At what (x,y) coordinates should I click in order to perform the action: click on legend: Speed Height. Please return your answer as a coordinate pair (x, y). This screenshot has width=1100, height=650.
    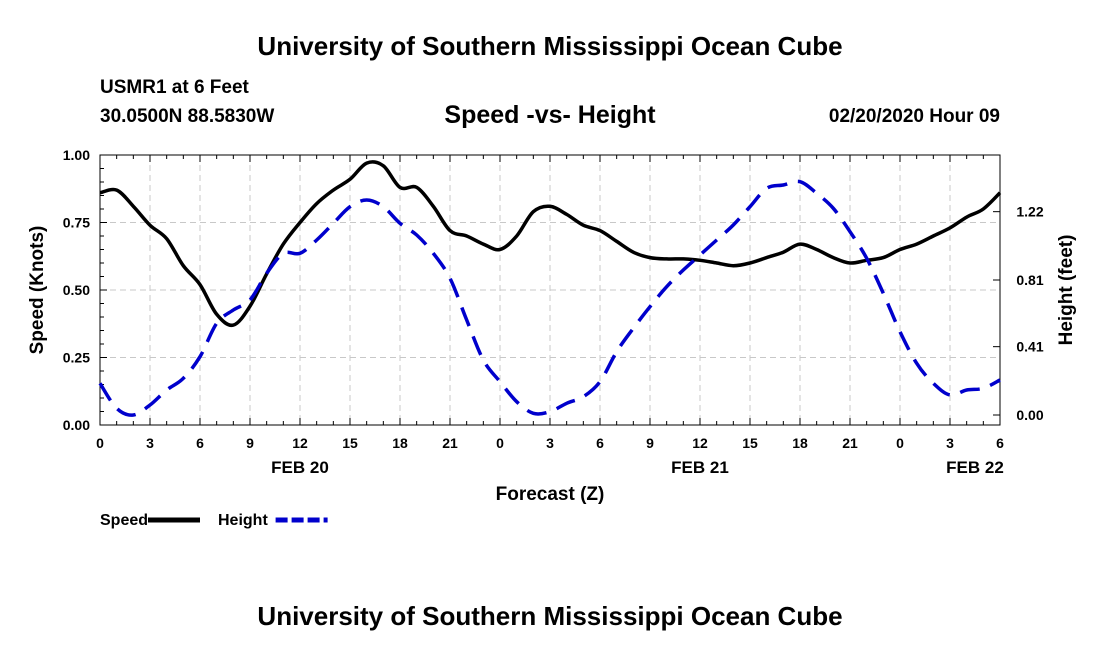
    Looking at the image, I should click on (214, 520).